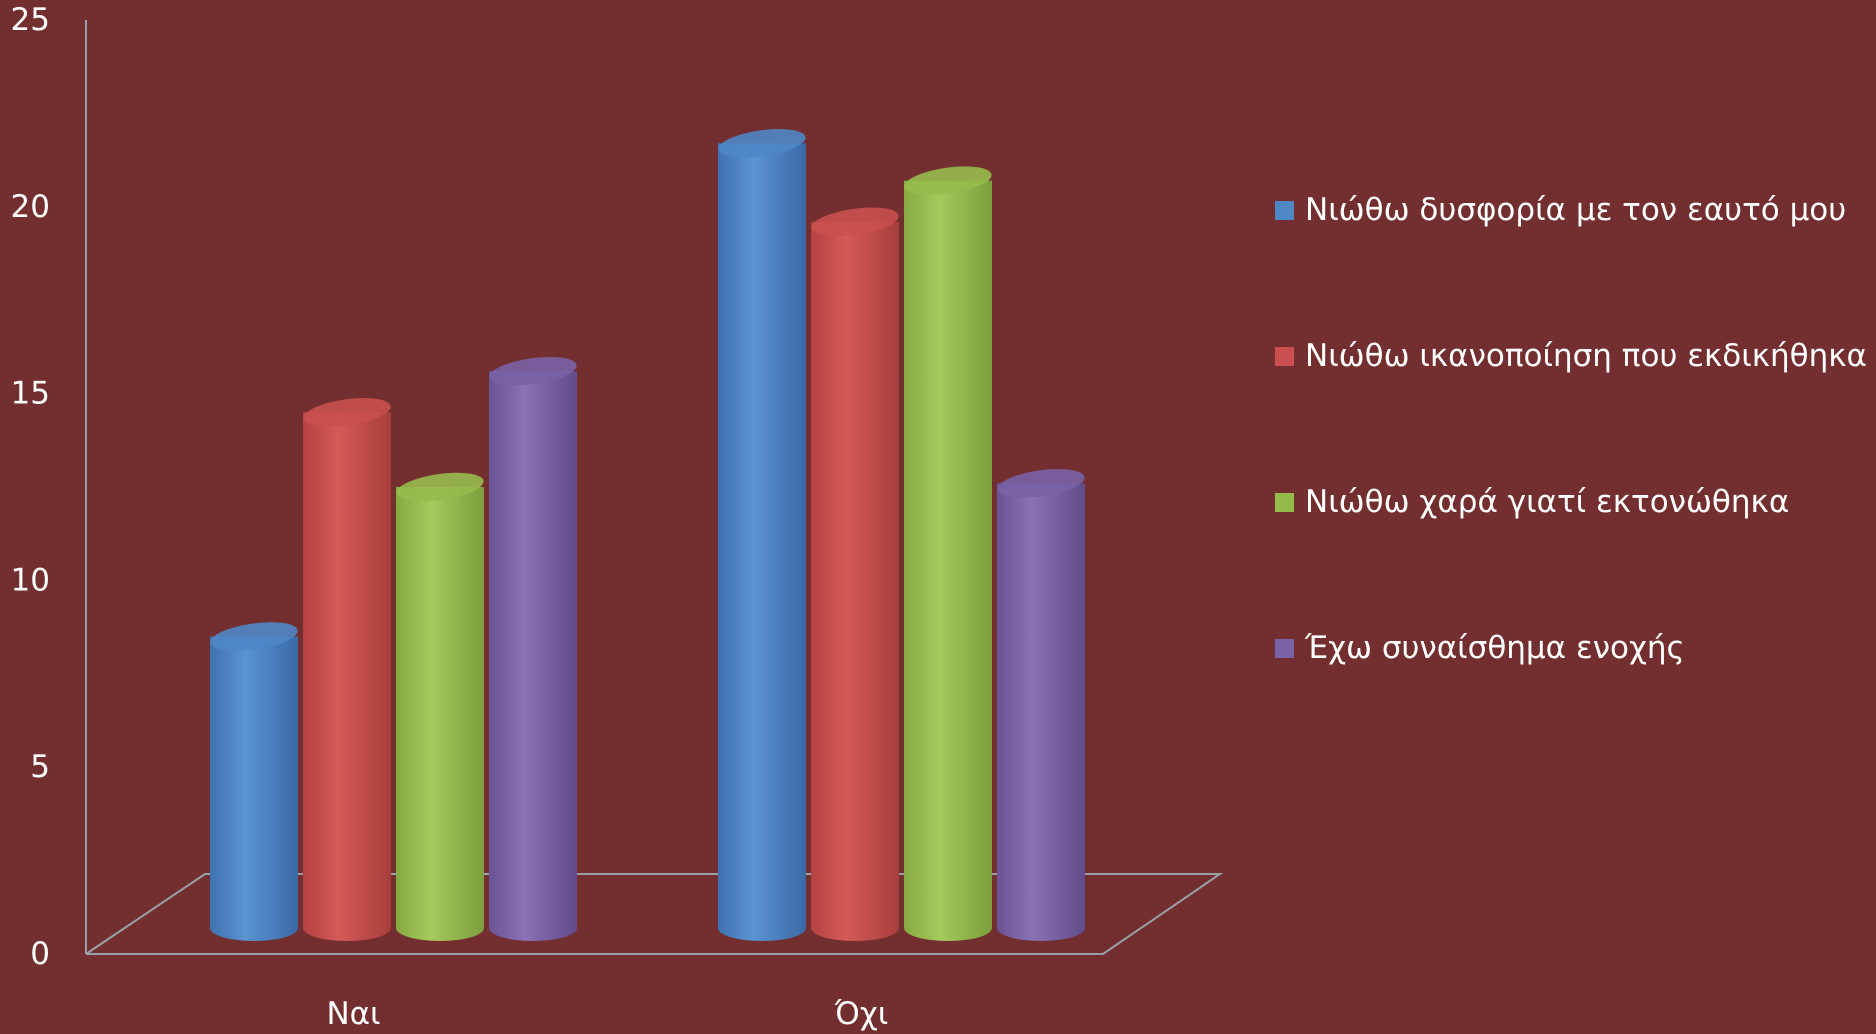 The width and height of the screenshot is (1876, 1034). What do you see at coordinates (30, 487) in the screenshot?
I see `y-tick-labels: 0 5 10 15 20 25` at bounding box center [30, 487].